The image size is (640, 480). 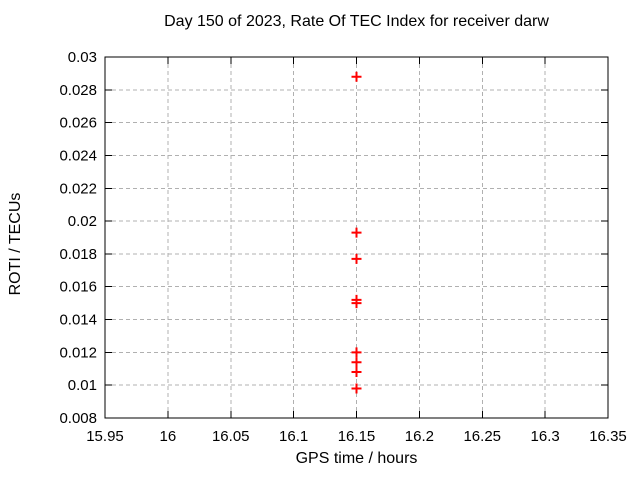 I want to click on y-tick-label: 0.024, so click(x=78, y=155).